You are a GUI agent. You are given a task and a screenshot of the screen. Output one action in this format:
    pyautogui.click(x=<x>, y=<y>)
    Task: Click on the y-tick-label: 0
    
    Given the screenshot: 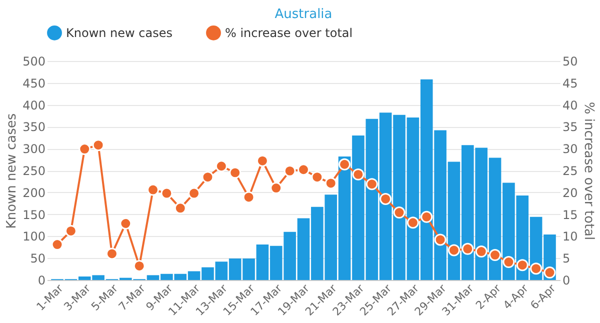 What is the action you would take?
    pyautogui.click(x=42, y=281)
    